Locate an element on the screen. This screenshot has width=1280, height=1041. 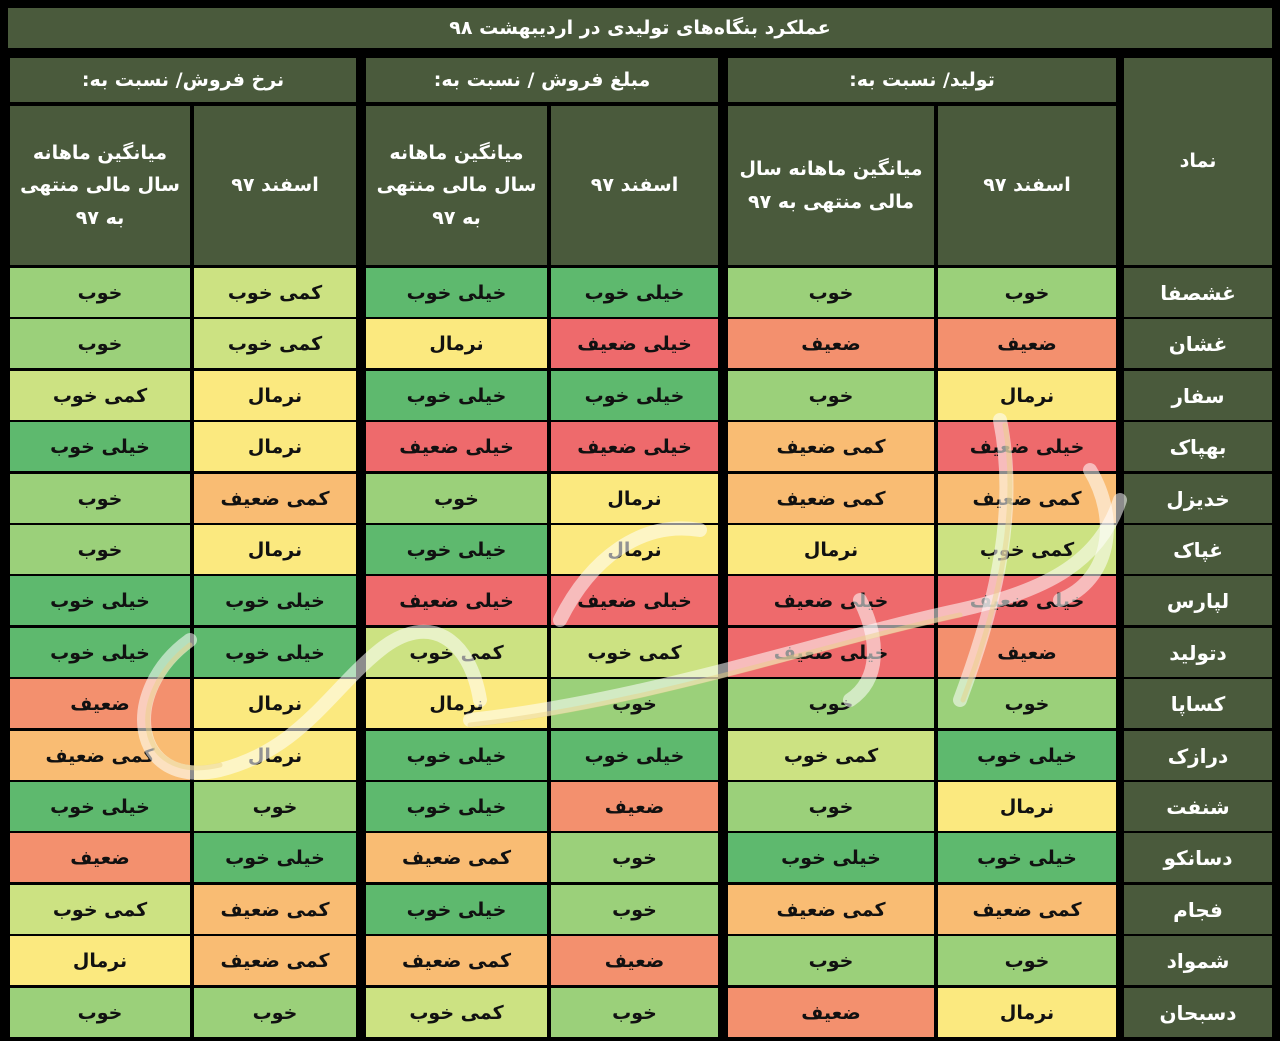
symbol-cell: خدیزل is located at coordinates (1198, 498).